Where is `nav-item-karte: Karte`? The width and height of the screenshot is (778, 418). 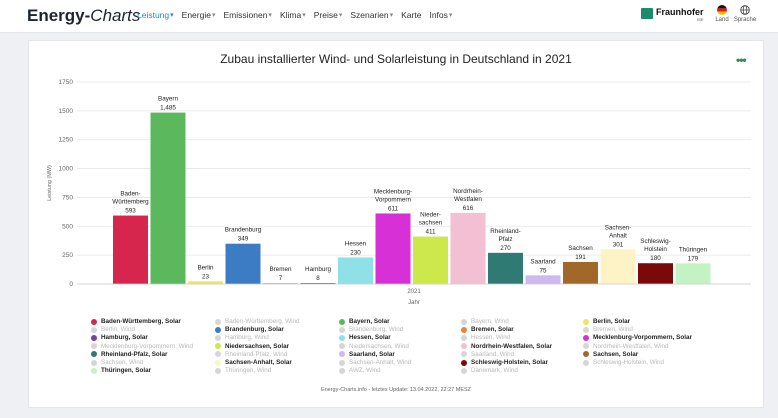
nav-item-karte: Karte is located at coordinates (411, 15).